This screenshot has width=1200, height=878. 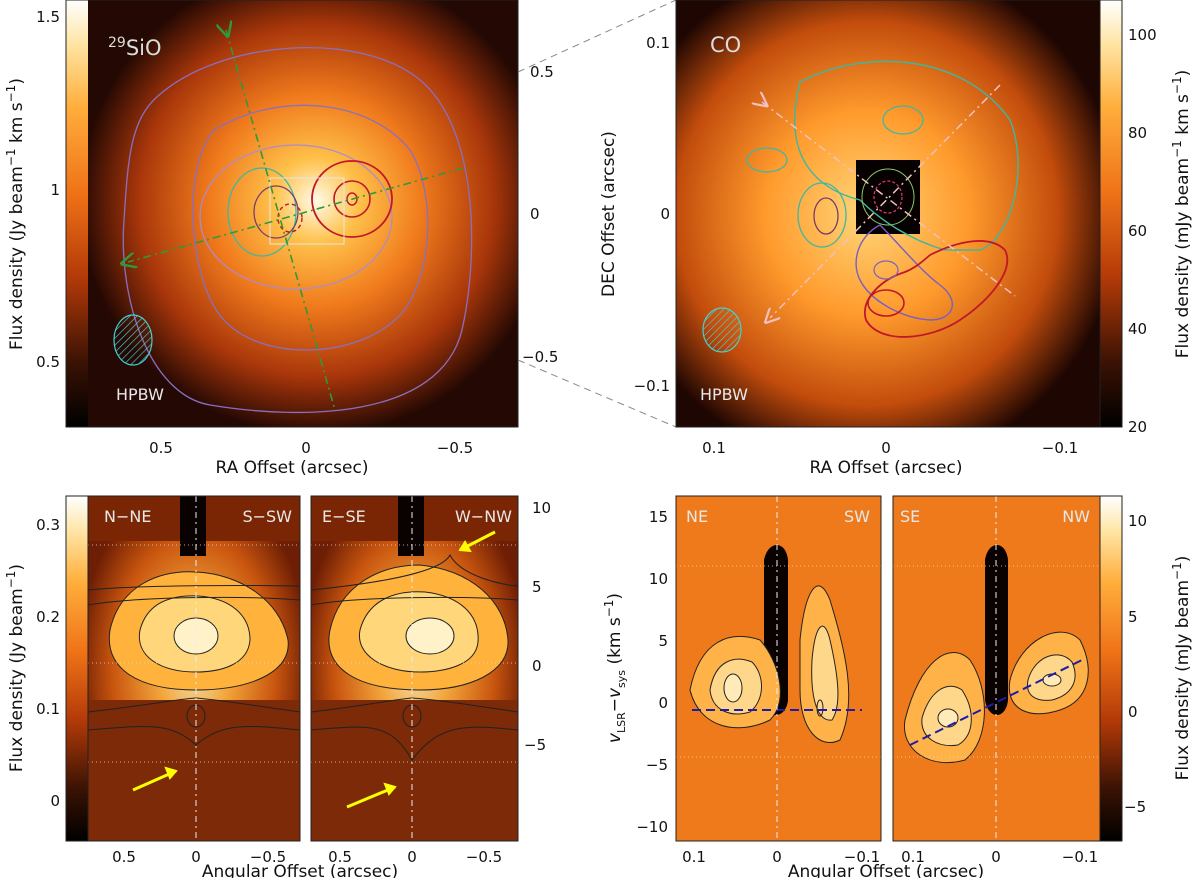 What do you see at coordinates (663, 641) in the screenshot?
I see `pv-co-ytick-5: 5` at bounding box center [663, 641].